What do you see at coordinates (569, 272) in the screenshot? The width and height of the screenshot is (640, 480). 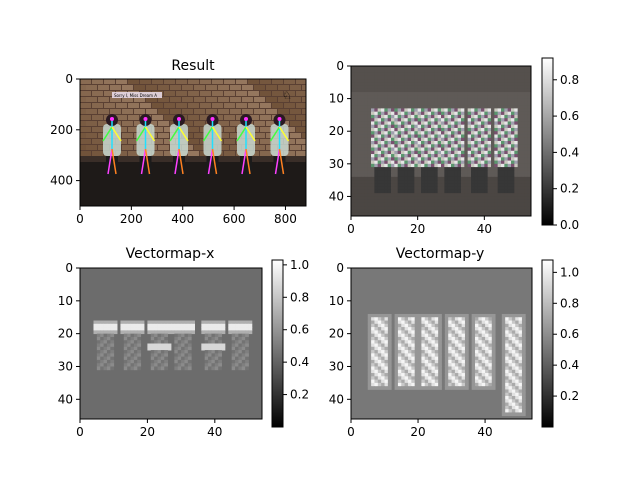 I see `colorbar-tick-label: 1.0` at bounding box center [569, 272].